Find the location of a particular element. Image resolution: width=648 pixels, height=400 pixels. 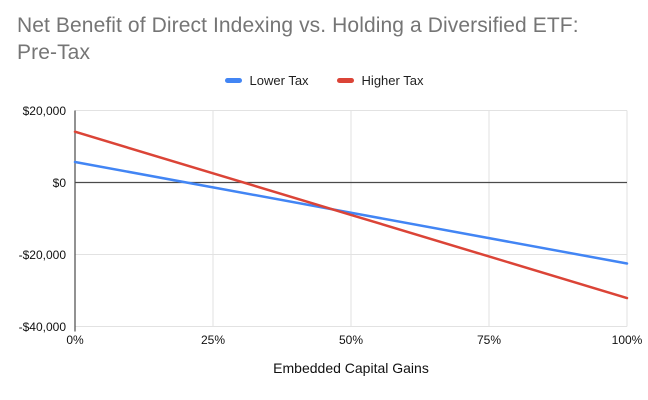

y-tick-label: $20,000 is located at coordinates (44, 110).